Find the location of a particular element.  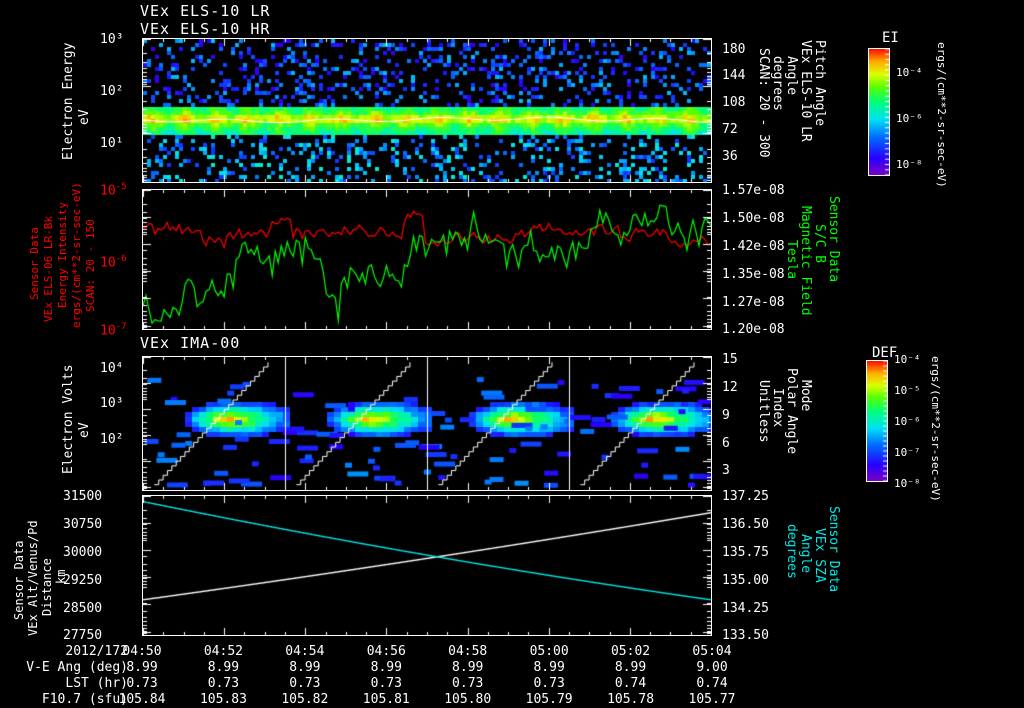

panel4-y2label-line0: Sensor Data is located at coordinates (833, 549).